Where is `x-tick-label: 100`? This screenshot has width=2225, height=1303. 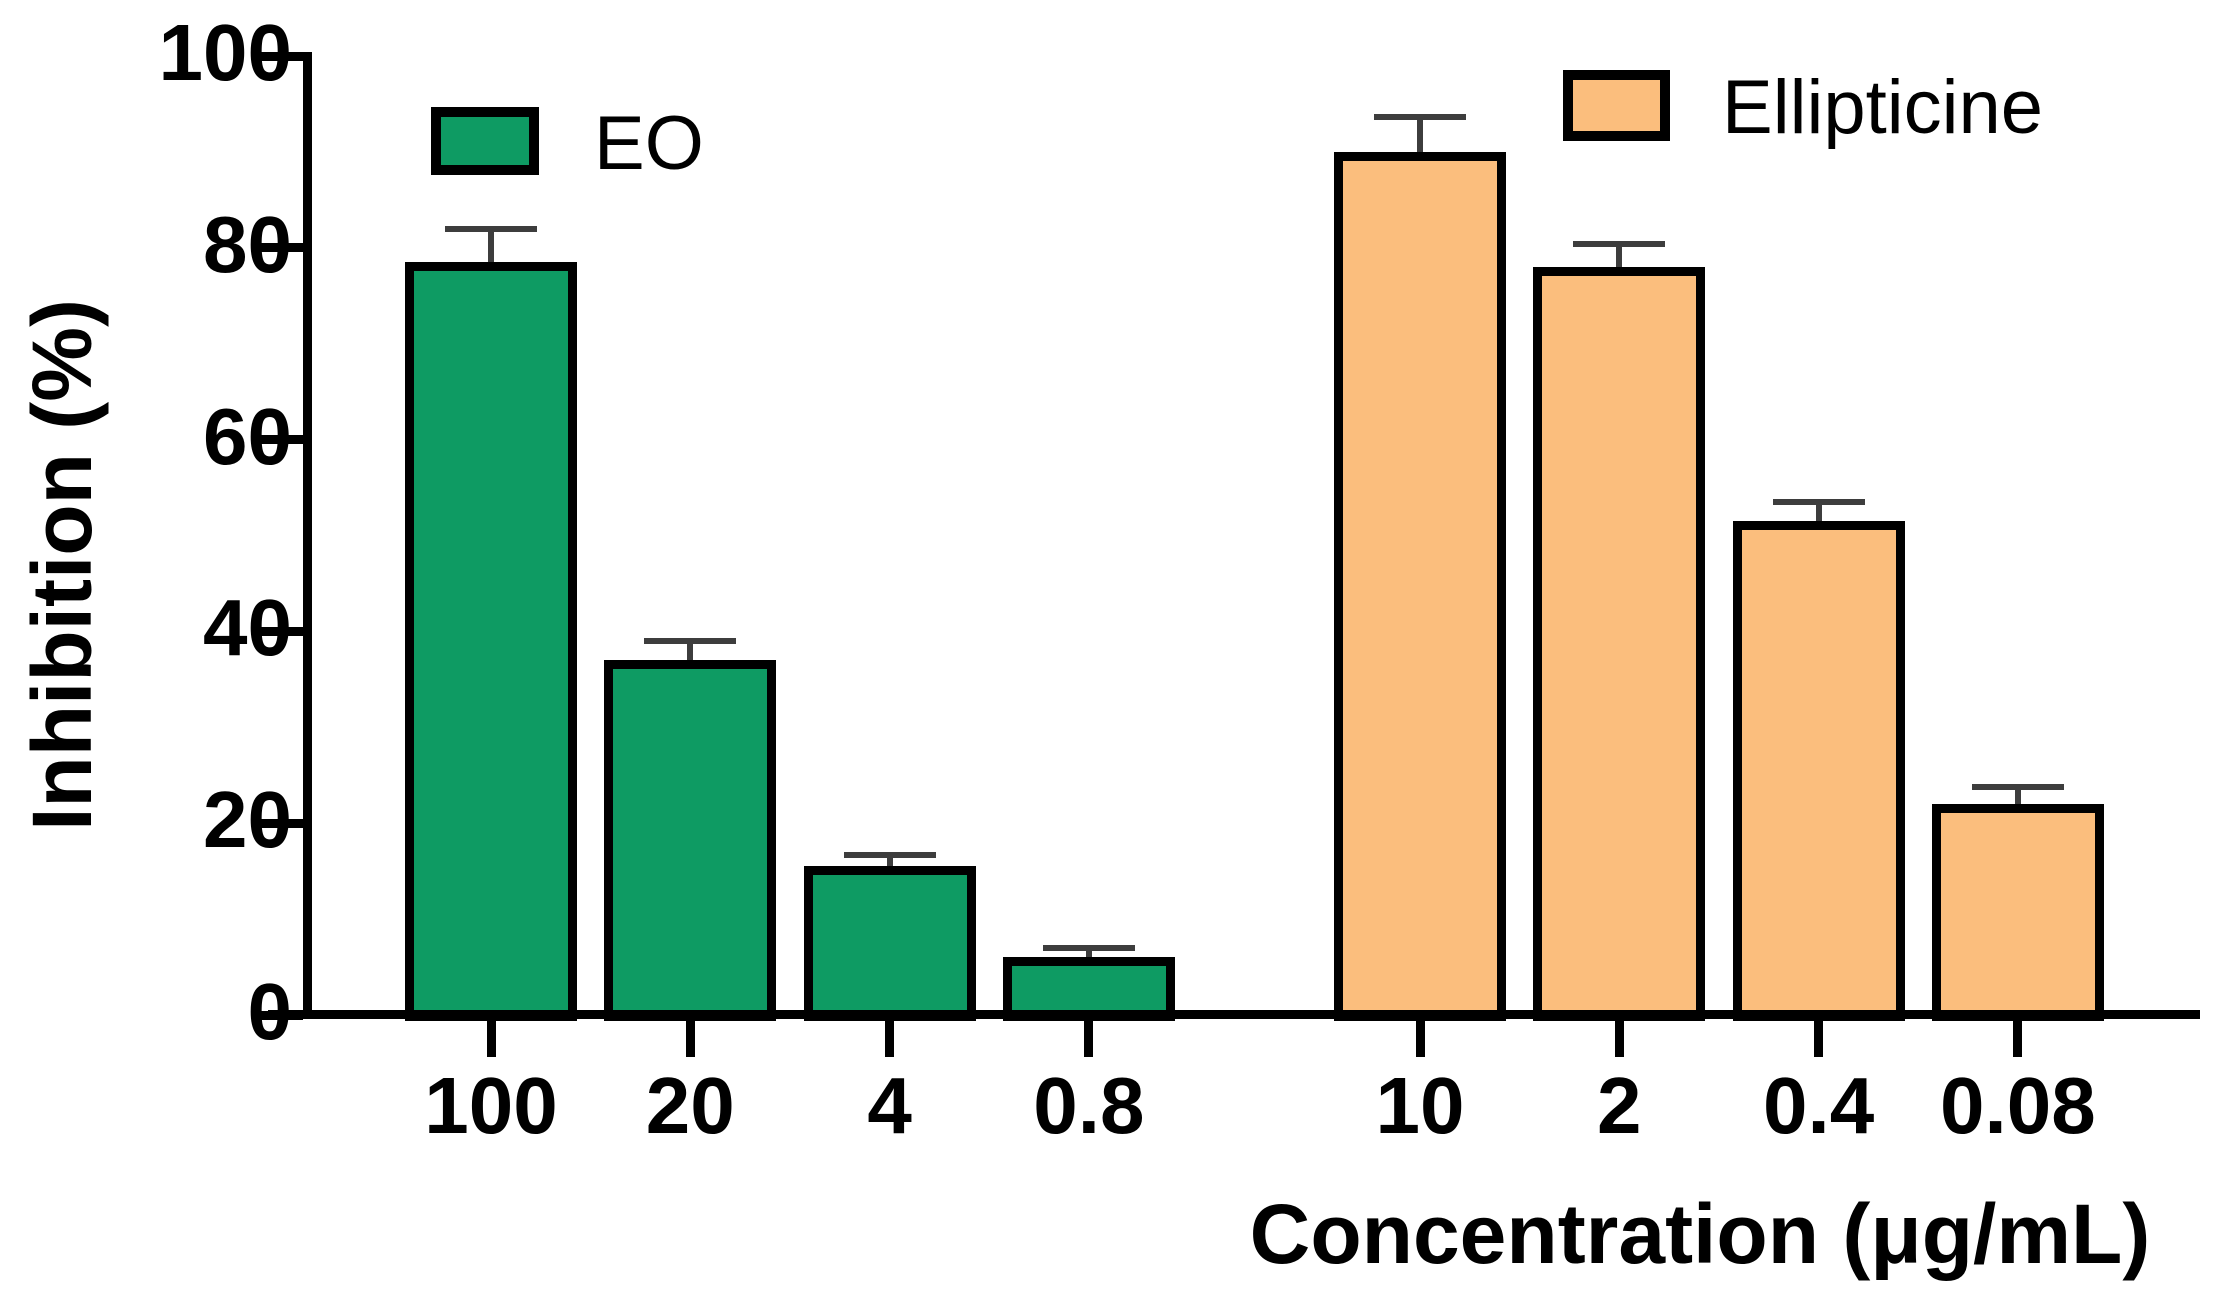
x-tick-label: 100 is located at coordinates (491, 1105).